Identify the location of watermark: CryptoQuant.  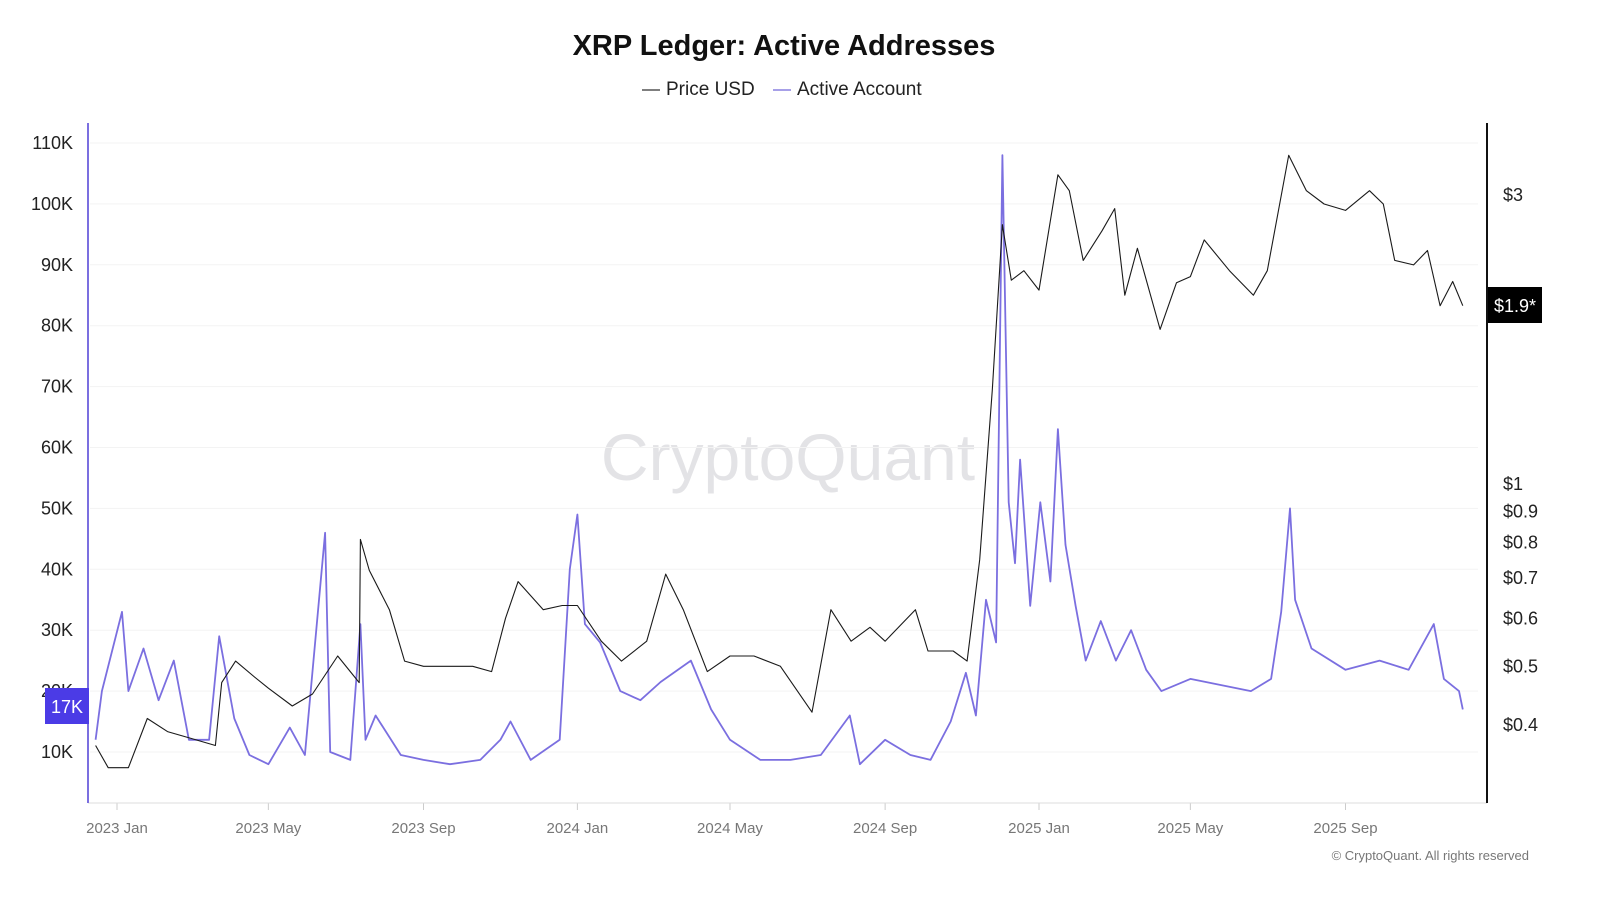
(788, 457).